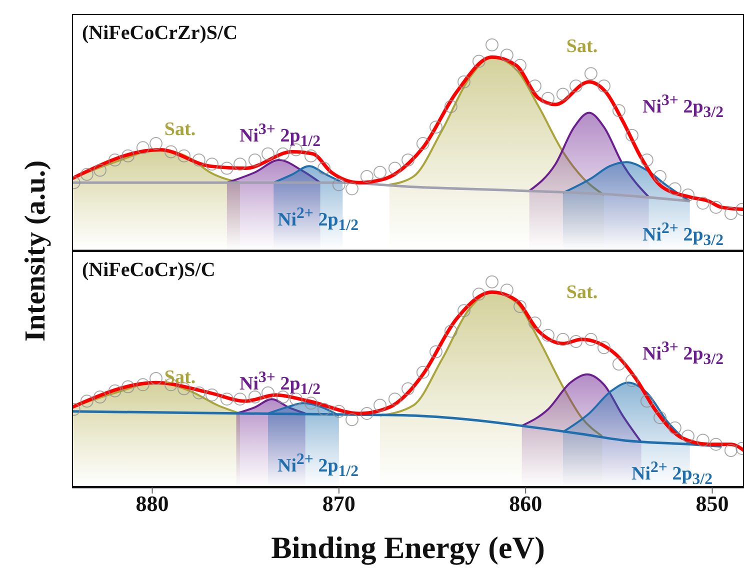  Describe the element at coordinates (408, 548) in the screenshot. I see `x-axis-title: Binding Energy (eV)` at that location.